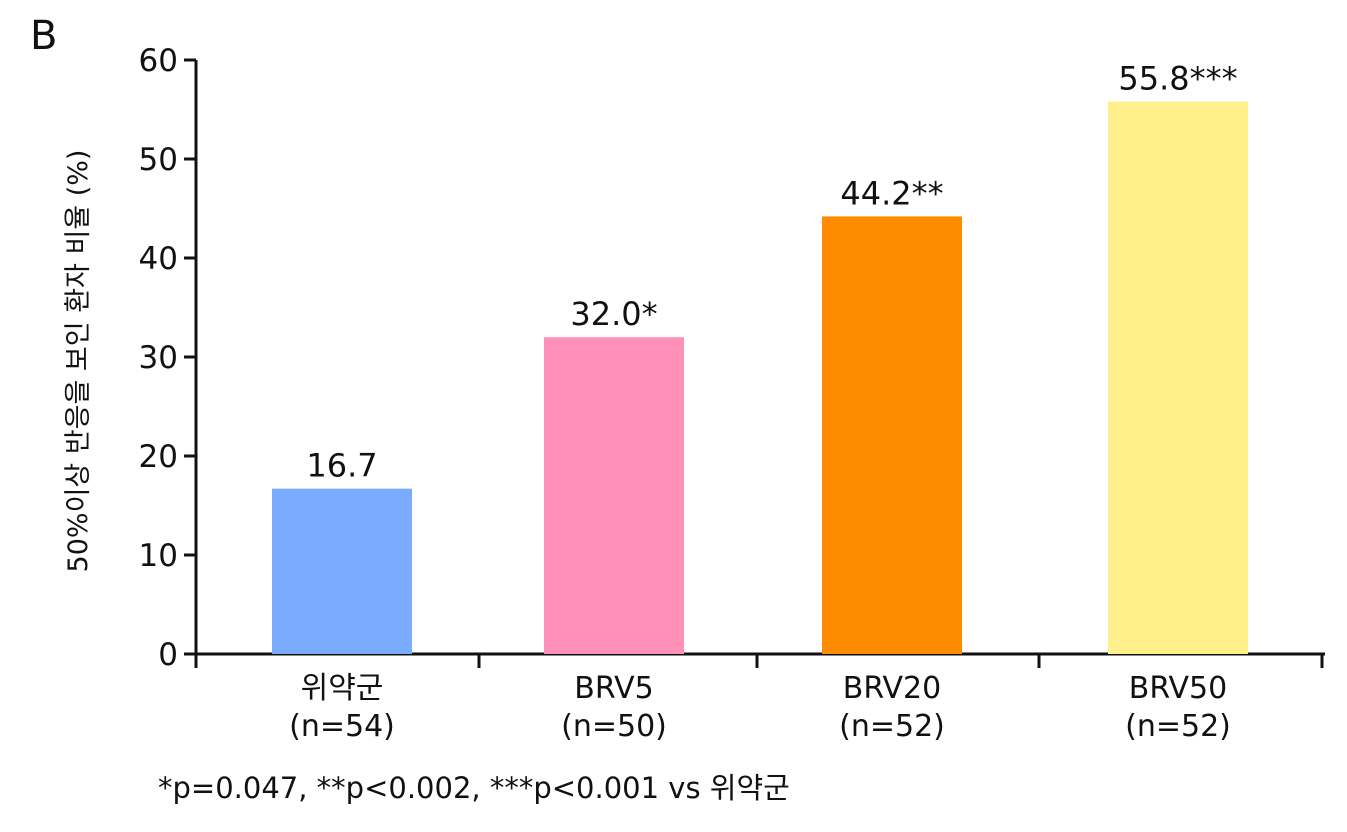 This screenshot has height=832, width=1347. Describe the element at coordinates (892, 708) in the screenshot. I see `x-tick-label: BRV20 (n=52)` at that location.